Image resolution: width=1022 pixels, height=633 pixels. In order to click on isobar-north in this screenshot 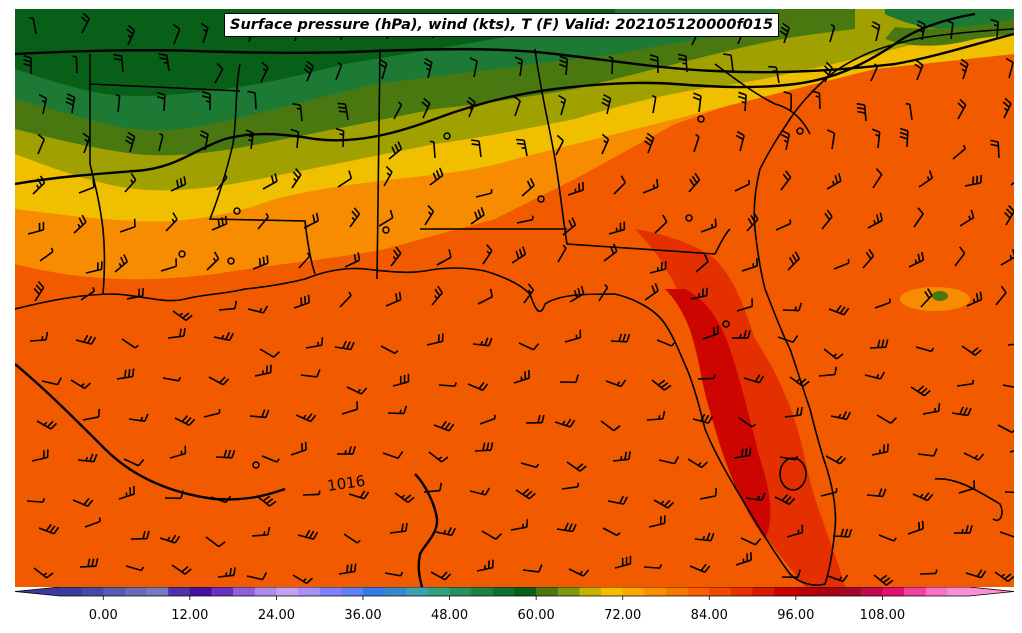, I will do `click(514, 53)`.